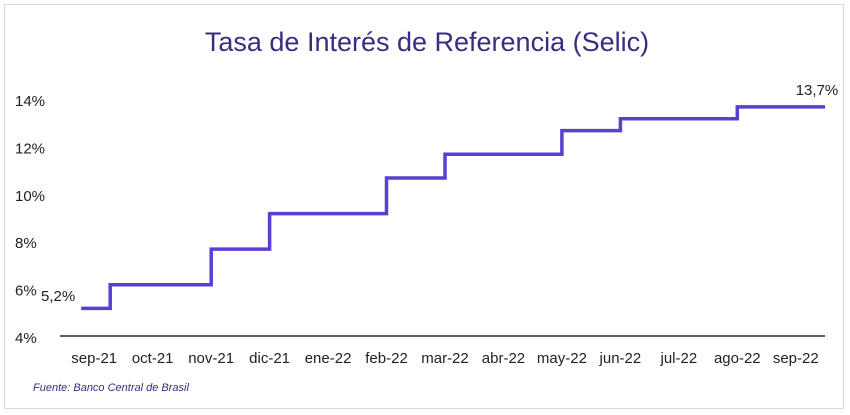 Image resolution: width=850 pixels, height=415 pixels. I want to click on x-tick-label: feb-22, so click(386, 358).